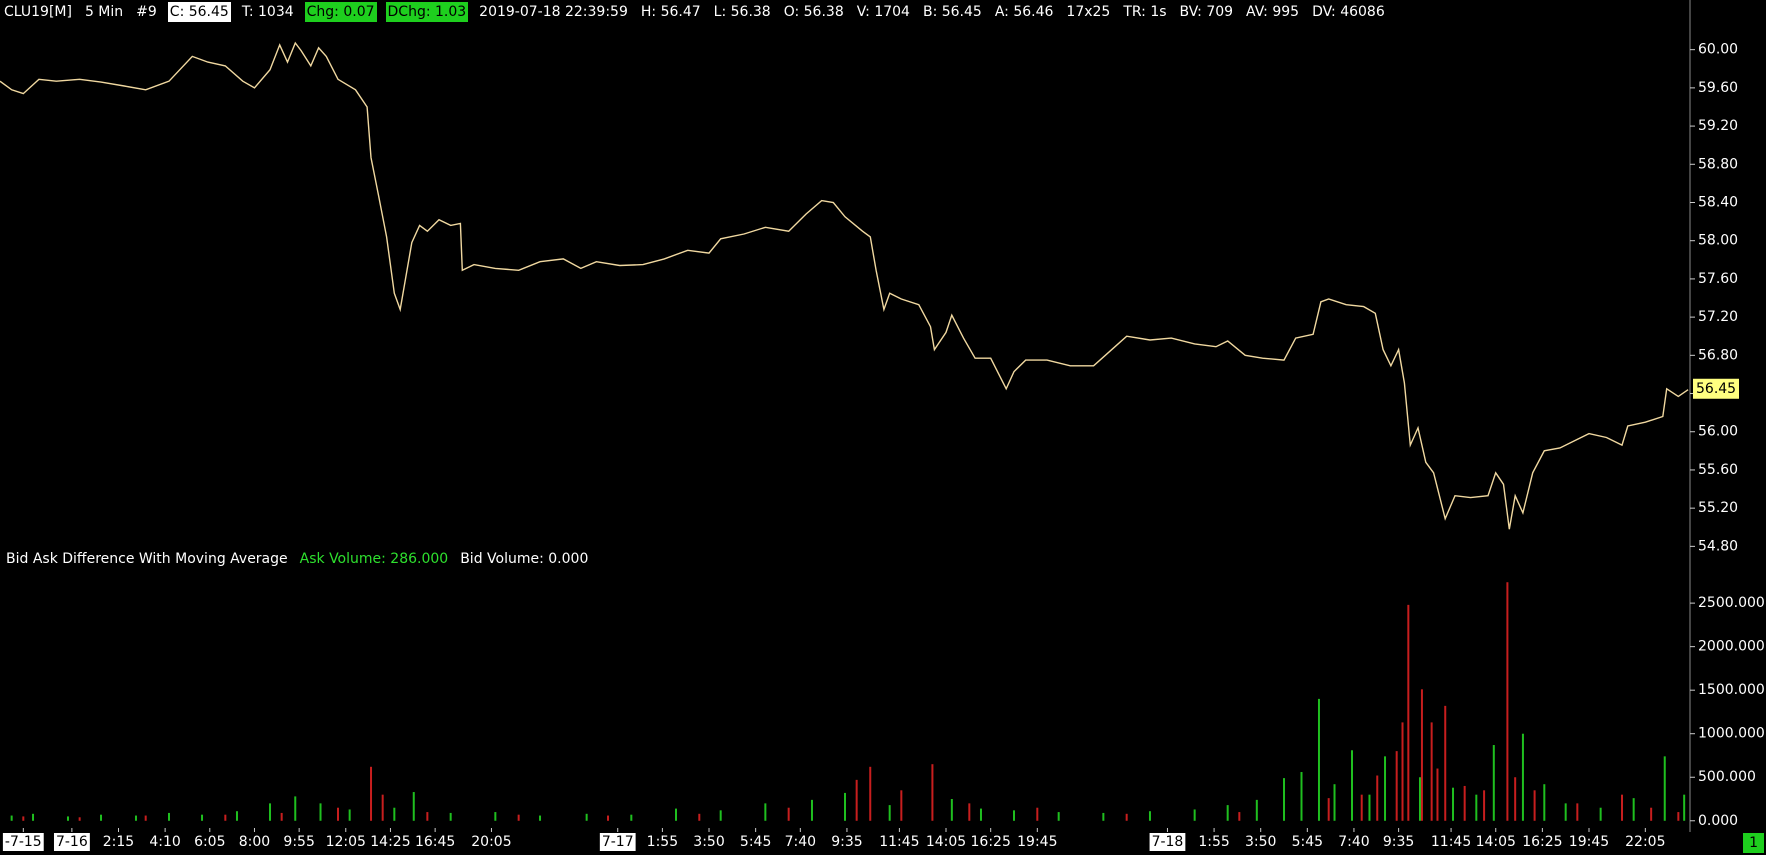 Image resolution: width=1766 pixels, height=855 pixels. What do you see at coordinates (952, 12) in the screenshot?
I see `quote-field: B: 56.45` at bounding box center [952, 12].